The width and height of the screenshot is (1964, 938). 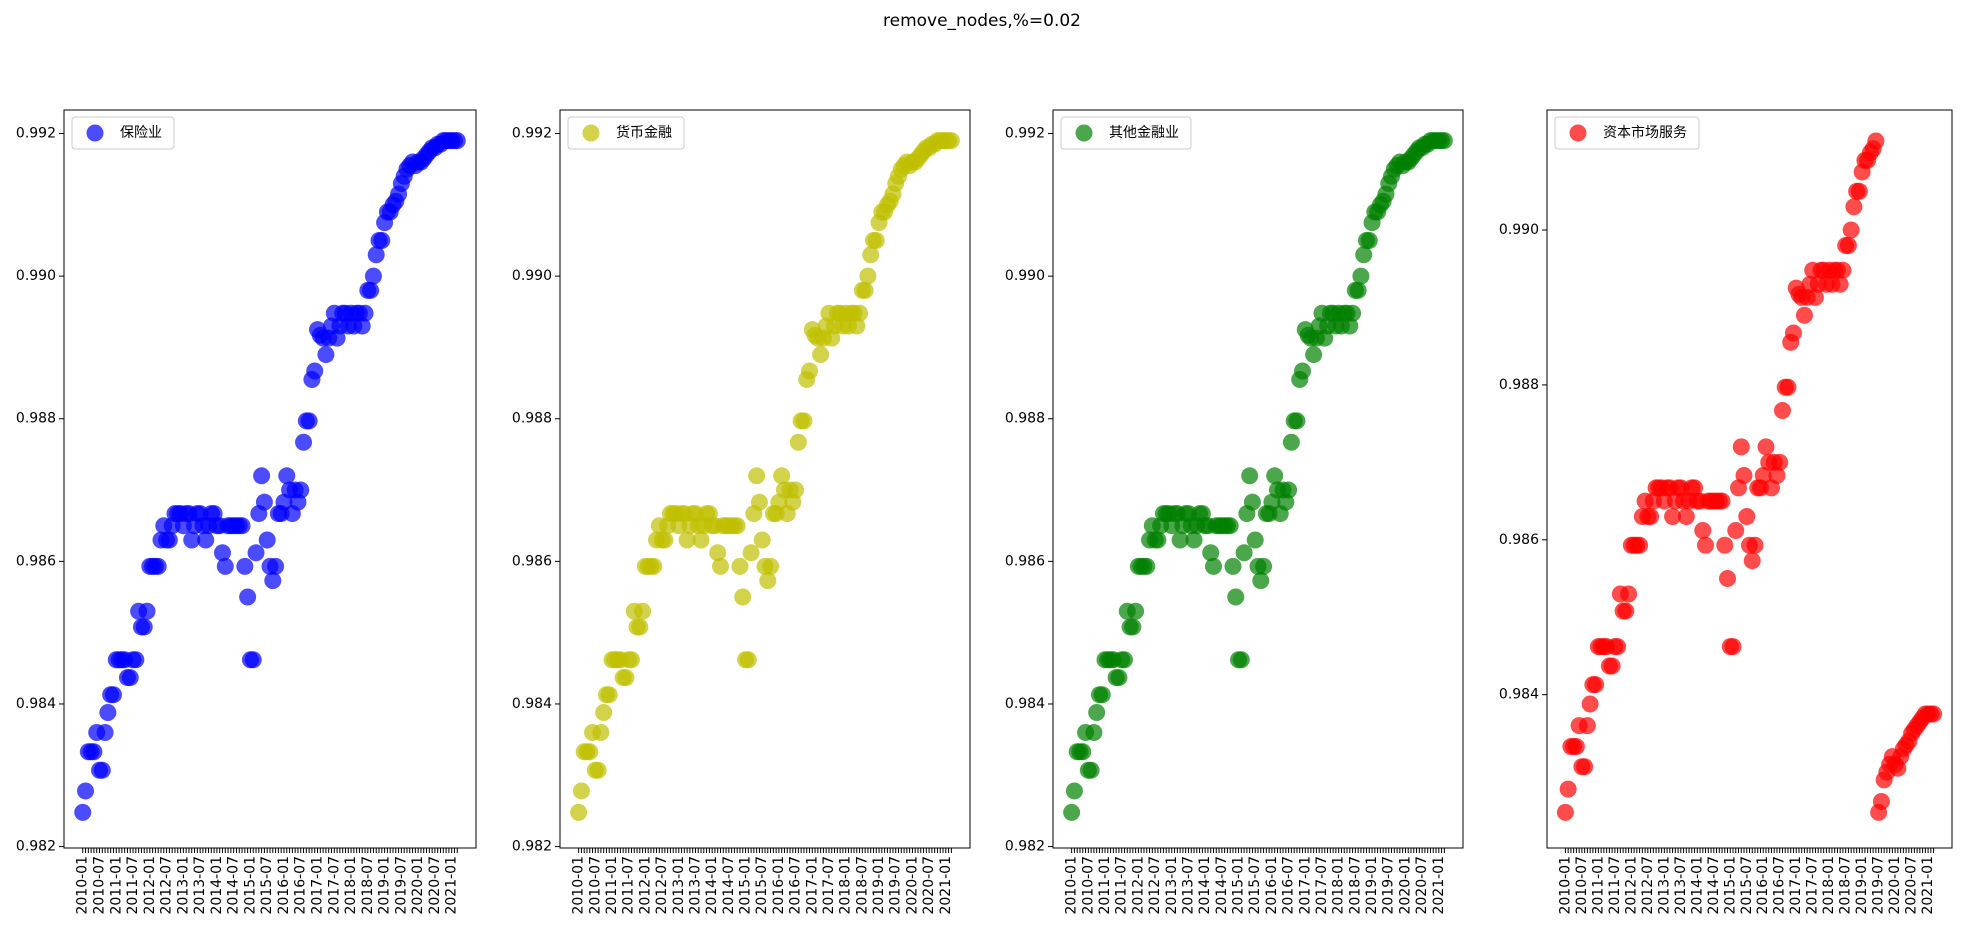 I want to click on legend-label: 货币金融, so click(x=644, y=132).